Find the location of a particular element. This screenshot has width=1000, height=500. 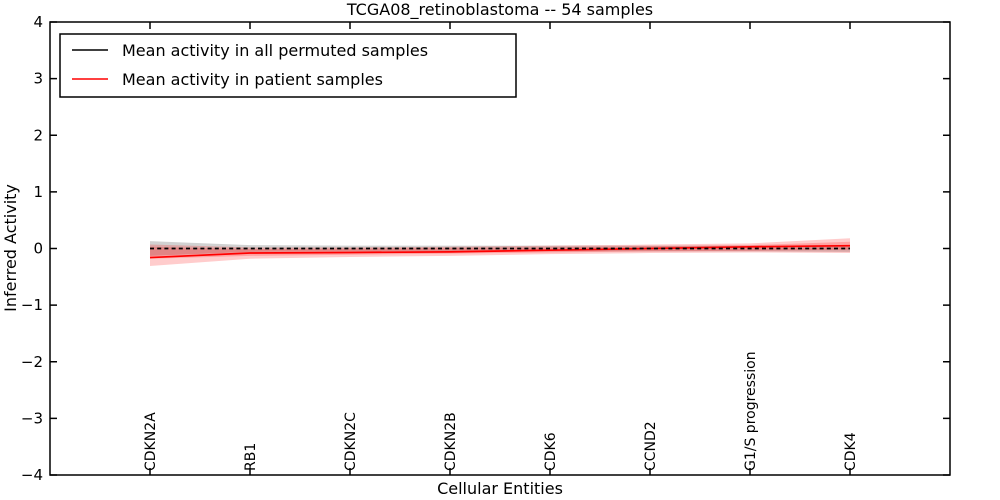

y-tick-label: 0 is located at coordinates (38, 249).